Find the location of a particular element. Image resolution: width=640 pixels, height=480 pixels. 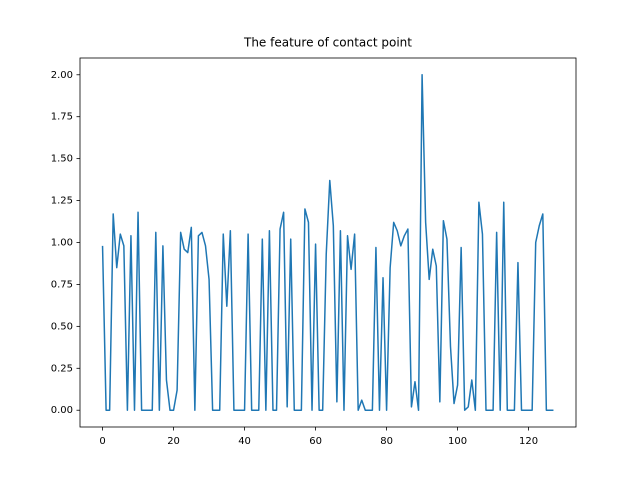

y-tick-label: 0.50 is located at coordinates (62, 326).